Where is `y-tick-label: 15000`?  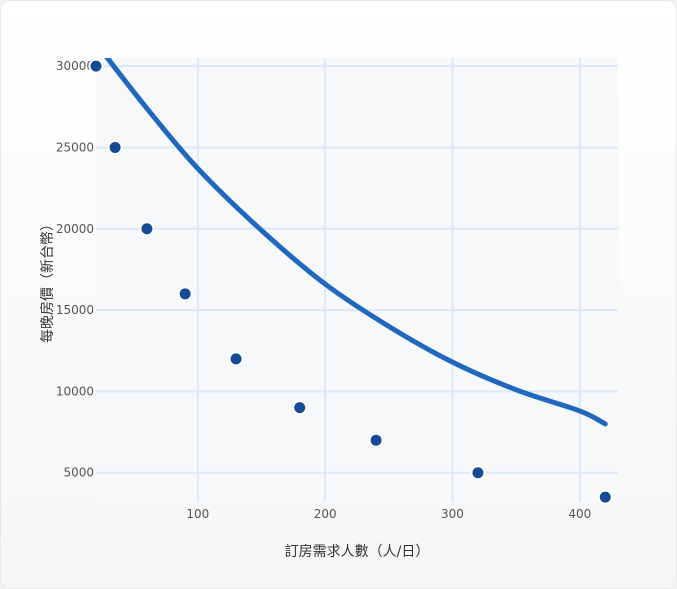 y-tick-label: 15000 is located at coordinates (75, 310).